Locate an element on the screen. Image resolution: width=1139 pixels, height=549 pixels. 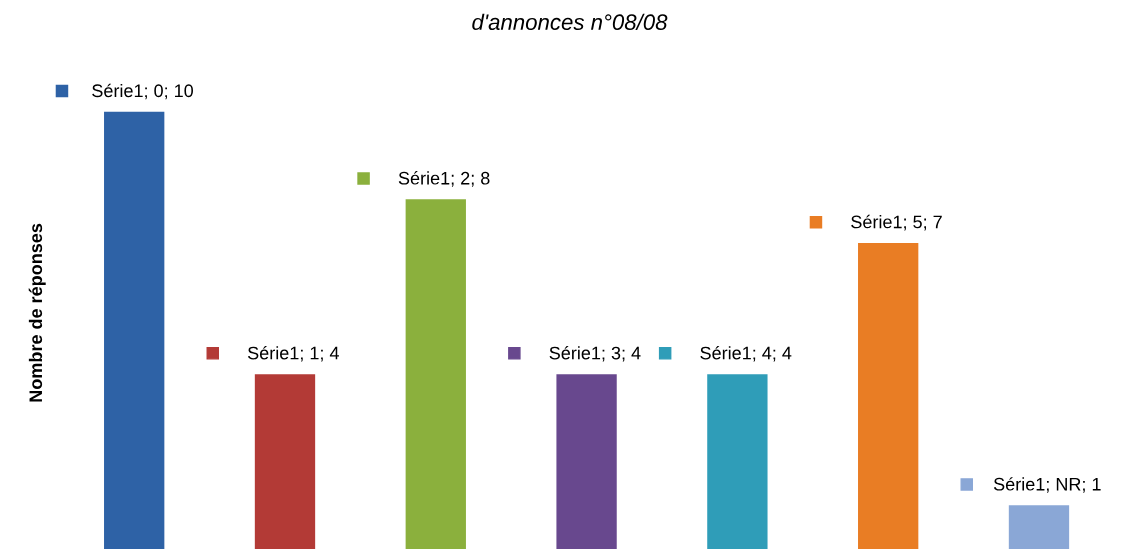
data-label: Série1; 1; 4 is located at coordinates (293, 353).